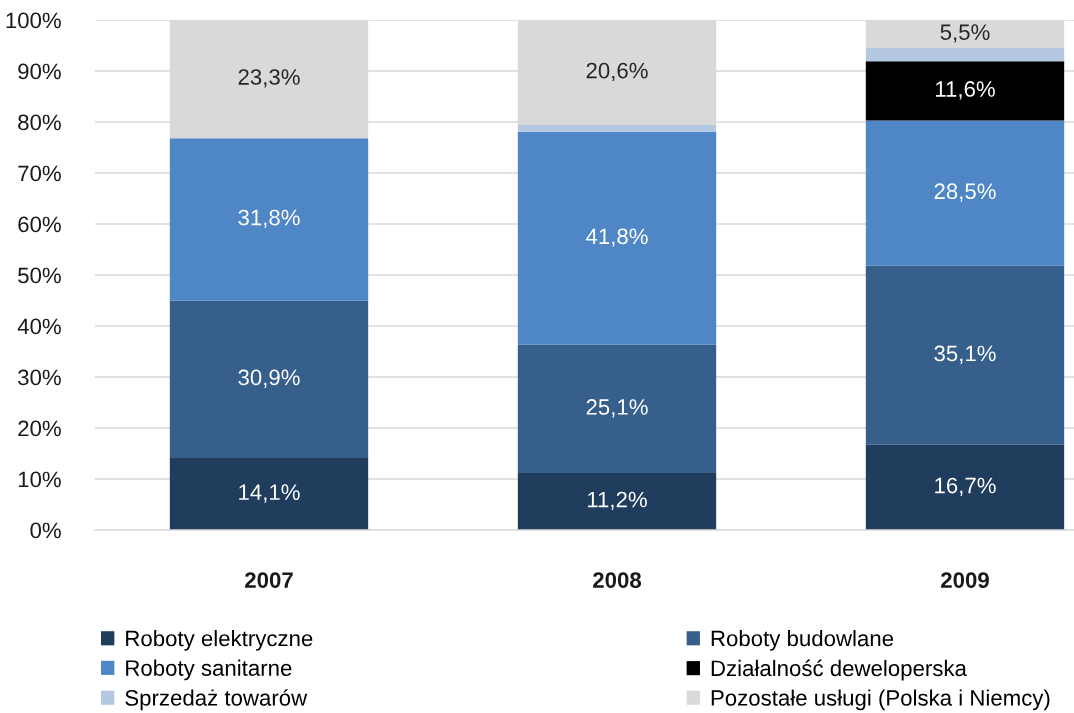 The width and height of the screenshot is (1074, 713). What do you see at coordinates (39, 71) in the screenshot?
I see `y-tick-label: 90%` at bounding box center [39, 71].